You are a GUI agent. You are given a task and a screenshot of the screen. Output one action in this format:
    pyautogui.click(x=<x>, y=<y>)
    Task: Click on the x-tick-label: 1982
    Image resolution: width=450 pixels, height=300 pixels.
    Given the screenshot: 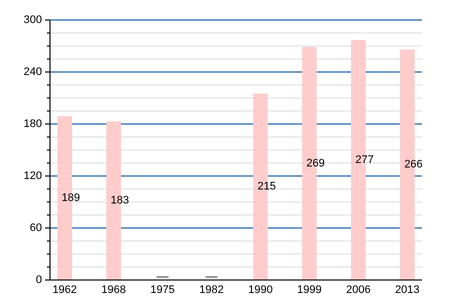 What is the action you would take?
    pyautogui.click(x=211, y=290)
    